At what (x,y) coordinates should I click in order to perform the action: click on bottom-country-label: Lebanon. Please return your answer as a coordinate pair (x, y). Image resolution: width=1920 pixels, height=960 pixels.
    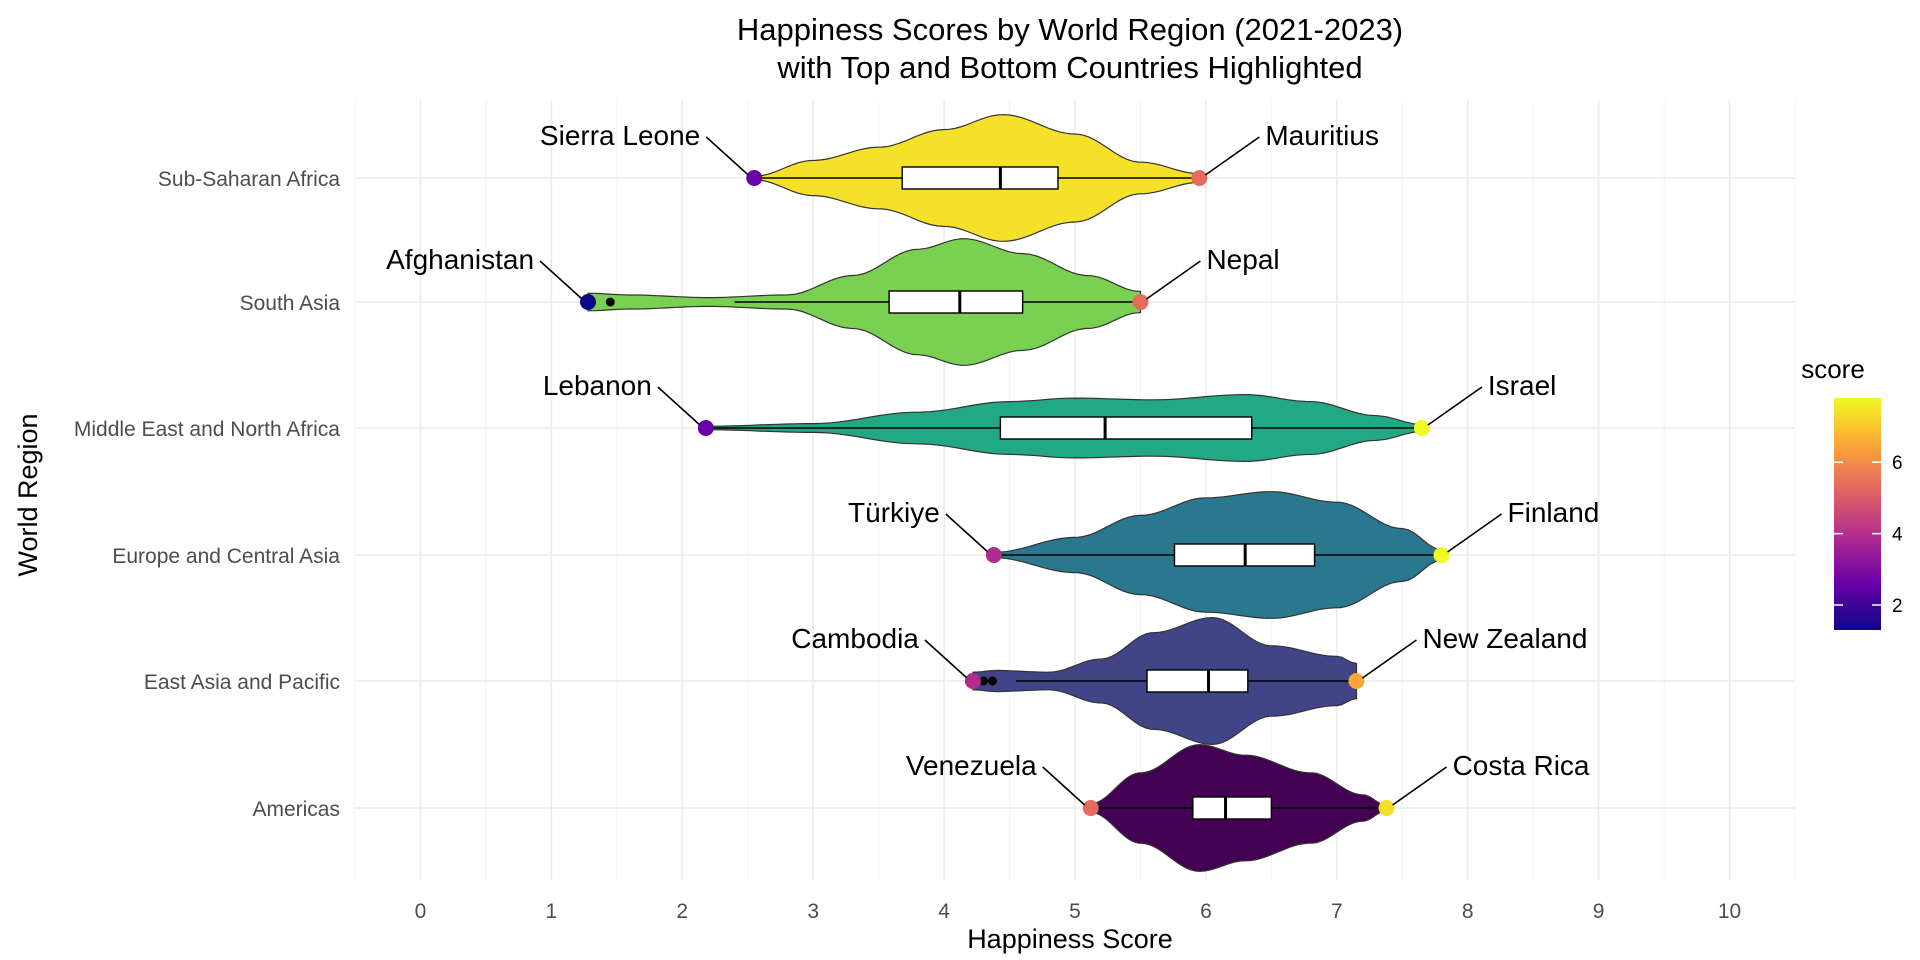
    Looking at the image, I should click on (597, 385).